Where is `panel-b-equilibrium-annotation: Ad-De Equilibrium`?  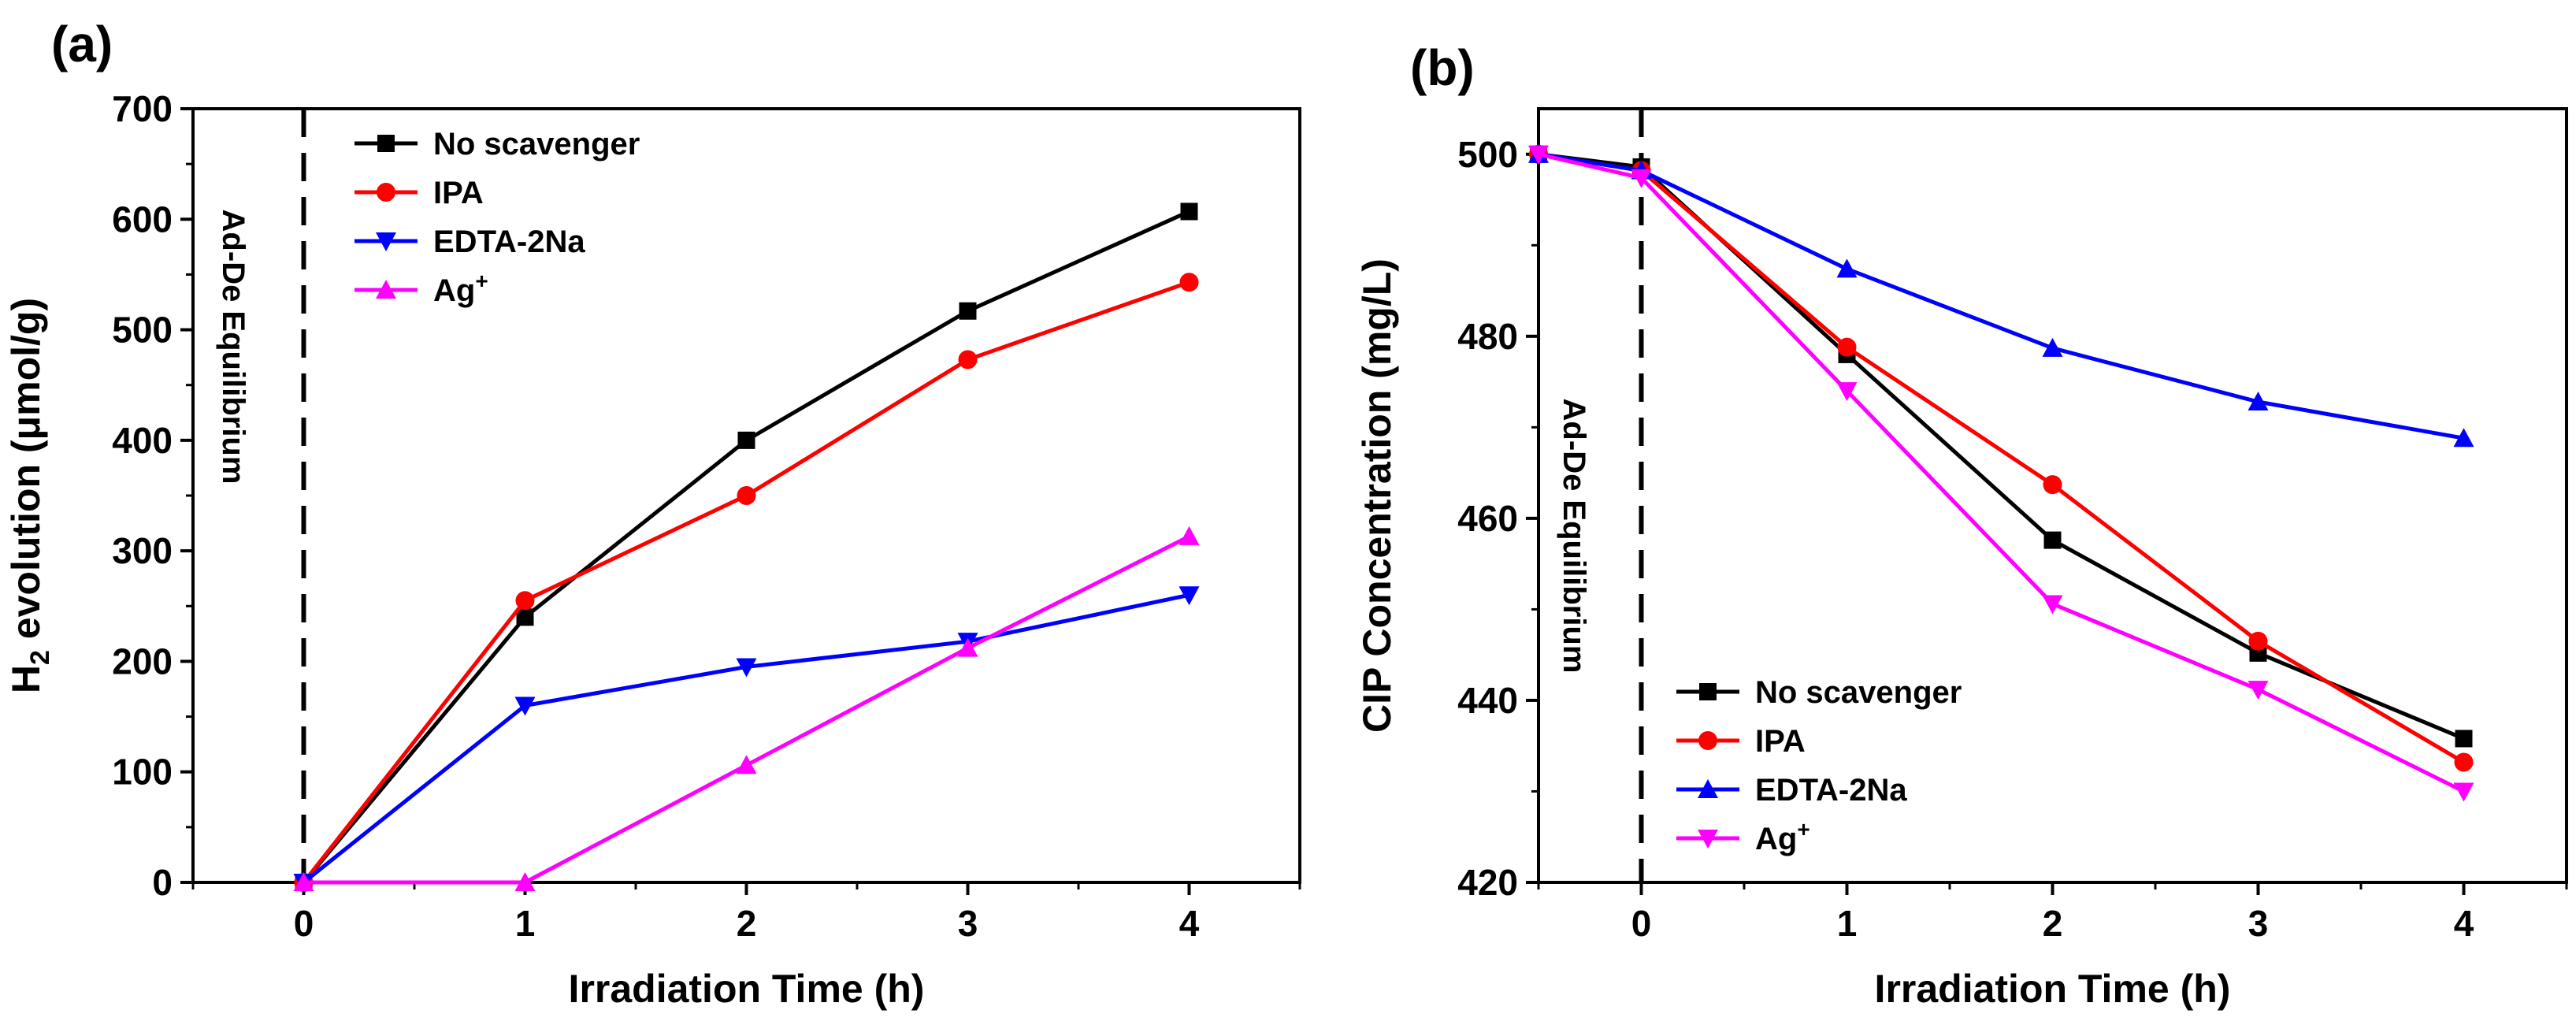
panel-b-equilibrium-annotation: Ad-De Equilibrium is located at coordinates (1574, 536).